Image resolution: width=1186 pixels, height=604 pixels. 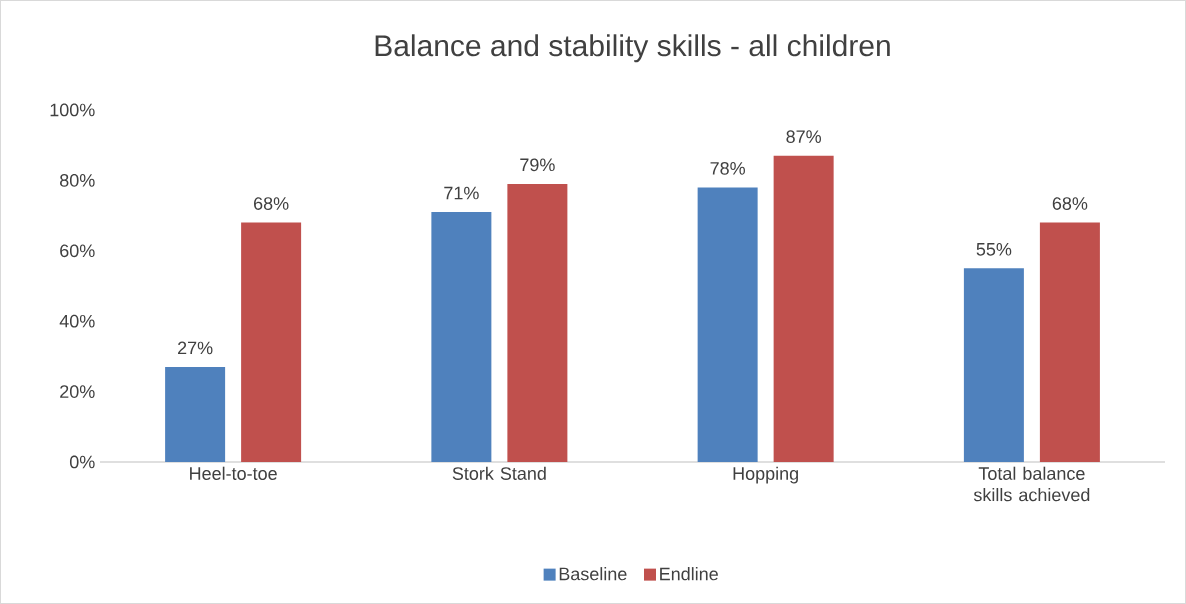 What do you see at coordinates (77, 391) in the screenshot?
I see `y-tick-label: 20%` at bounding box center [77, 391].